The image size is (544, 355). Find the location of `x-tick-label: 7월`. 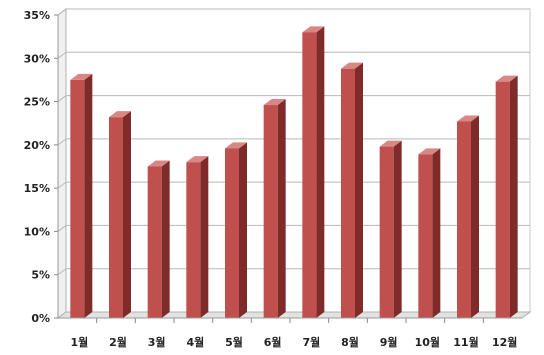

x-tick-label: 7월 is located at coordinates (311, 342).